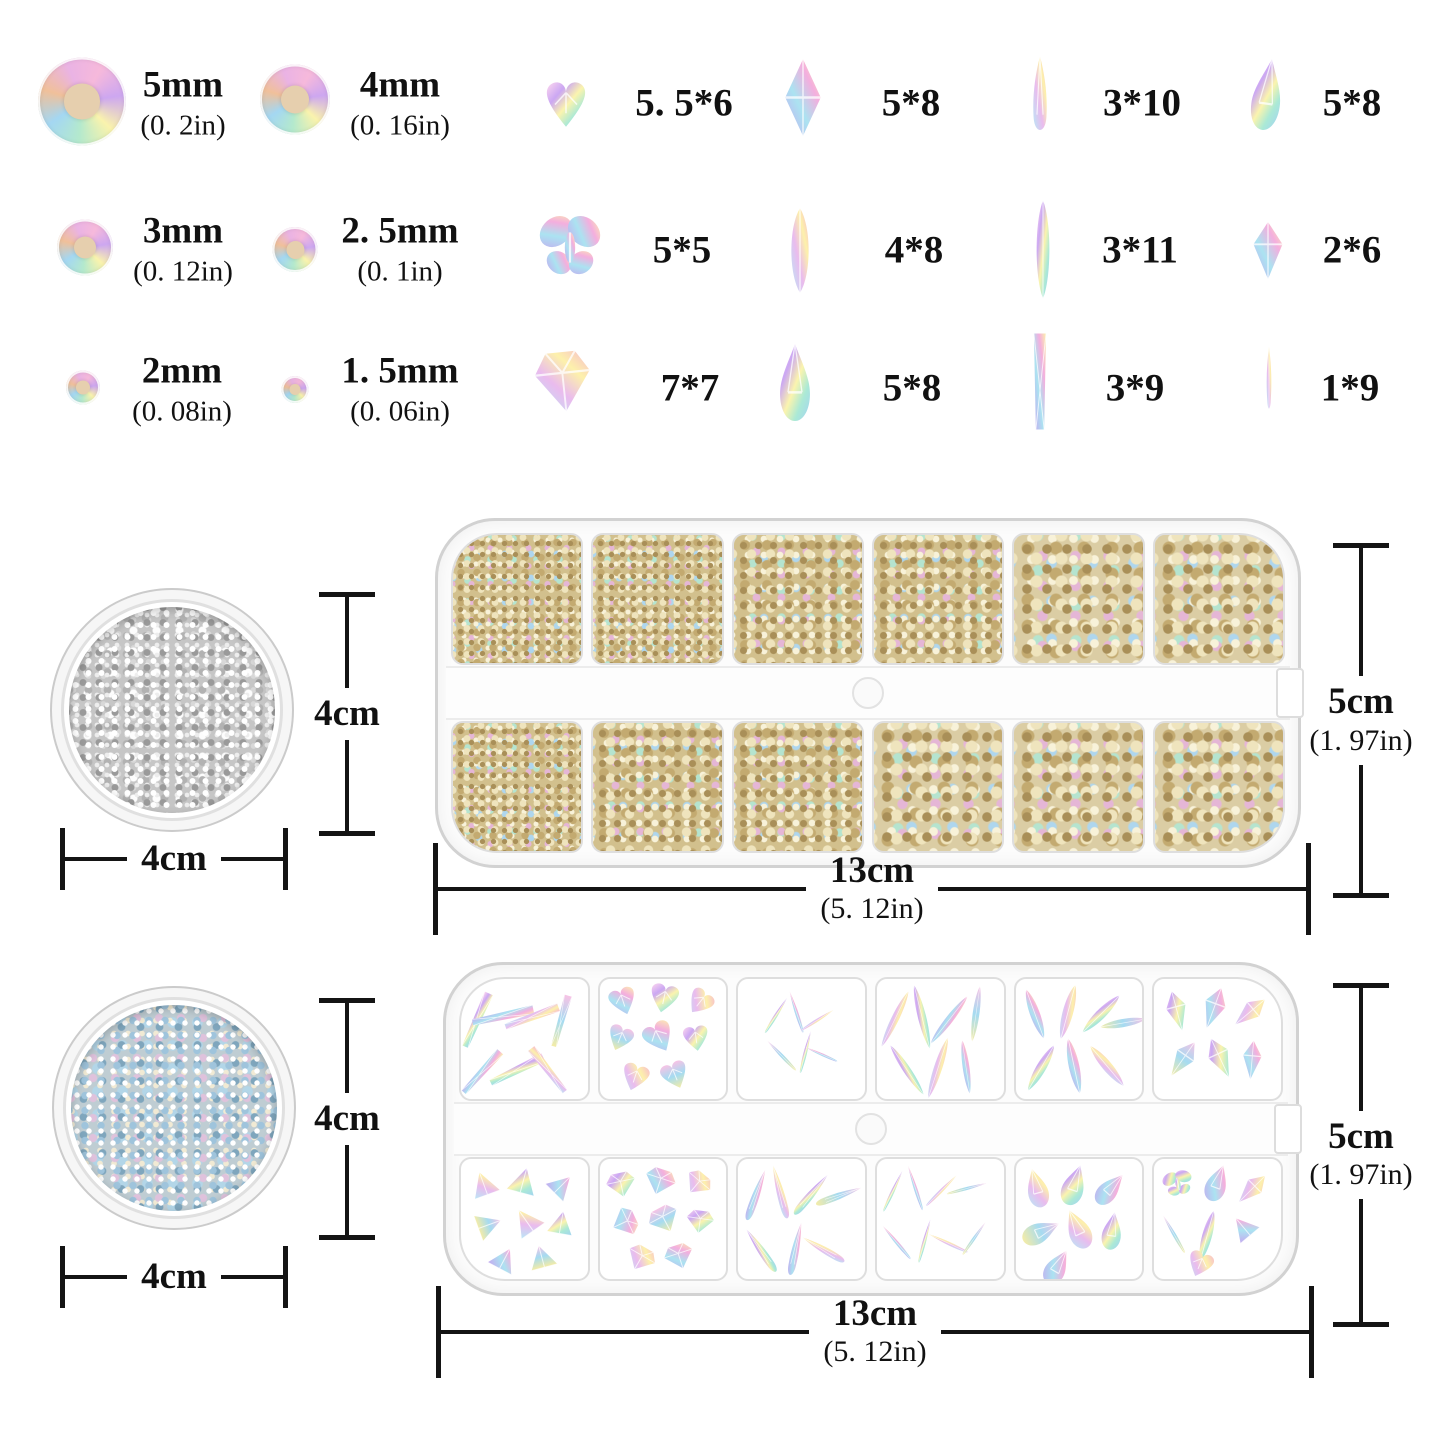 This screenshot has height=1445, width=1445. I want to click on silver-glitter-pot, so click(172, 710).